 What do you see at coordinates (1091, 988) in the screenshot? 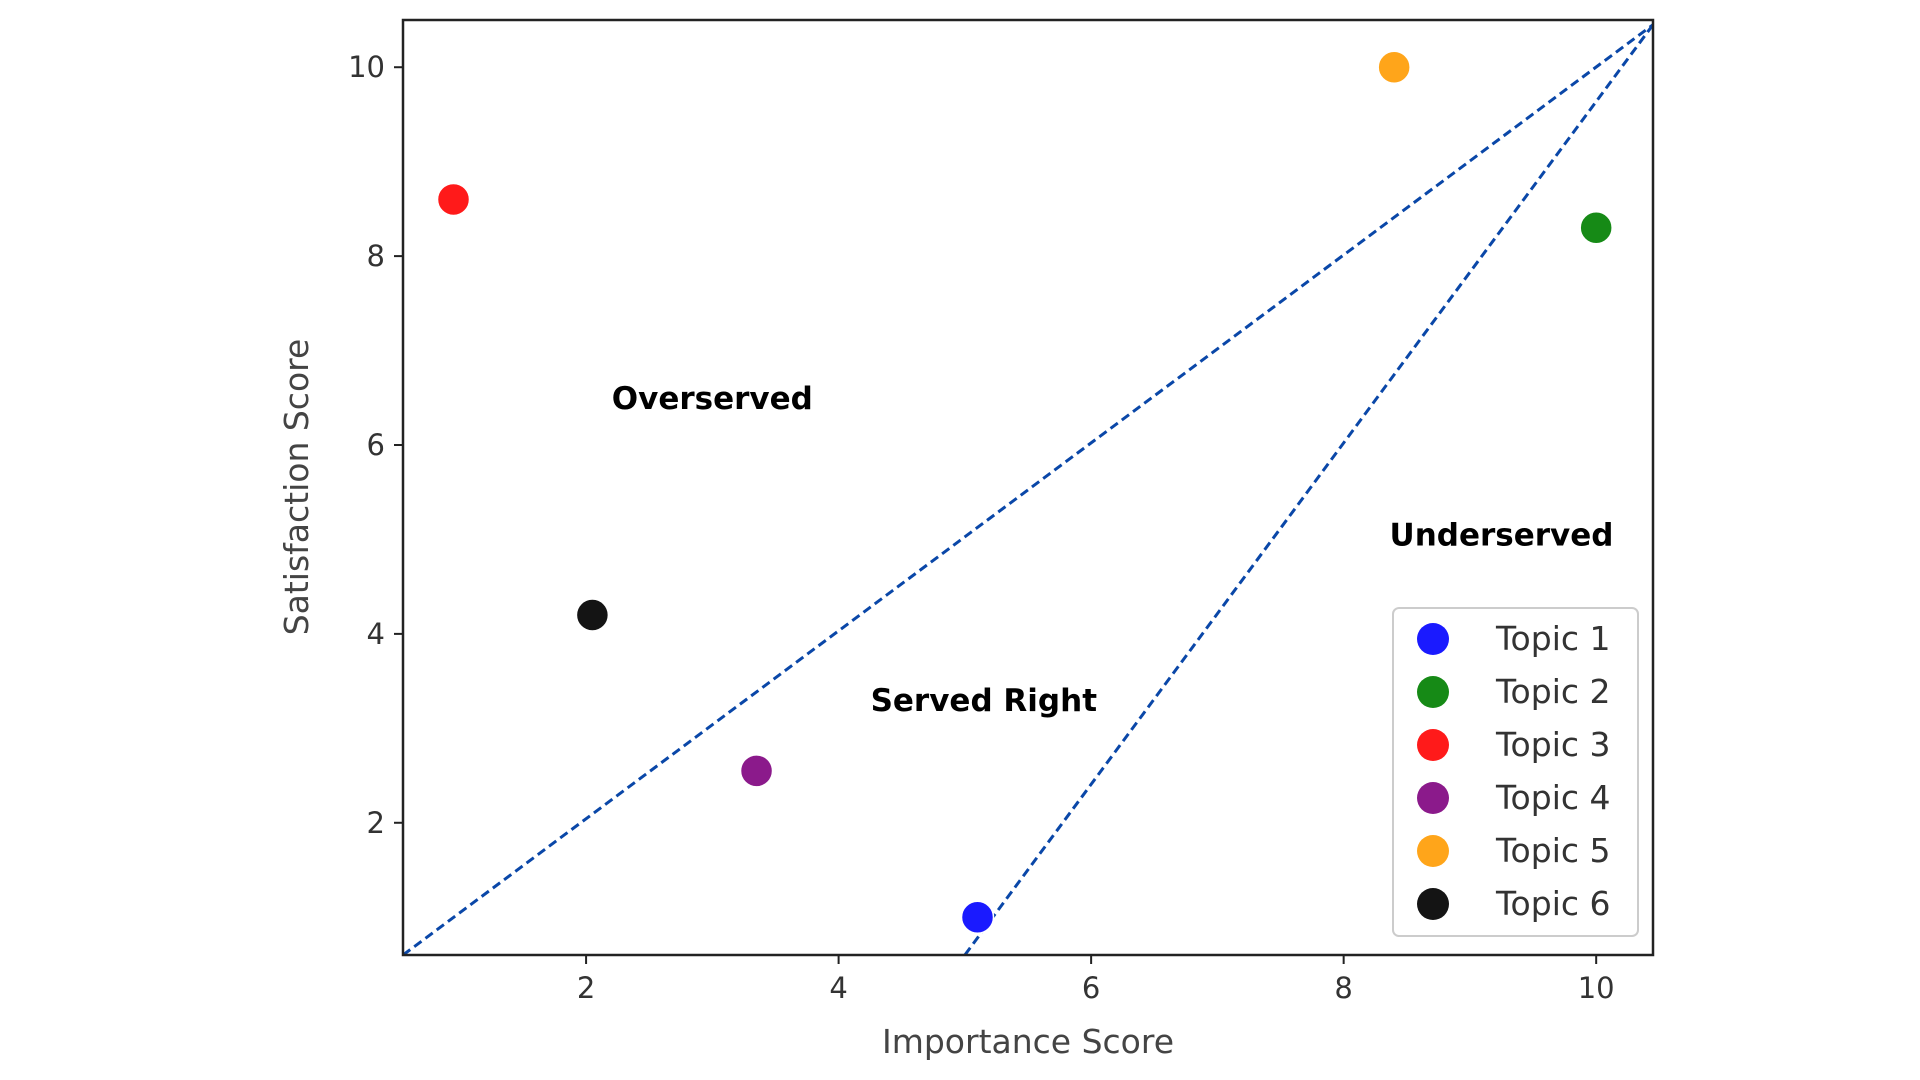
I see `x-tick-label: 6` at bounding box center [1091, 988].